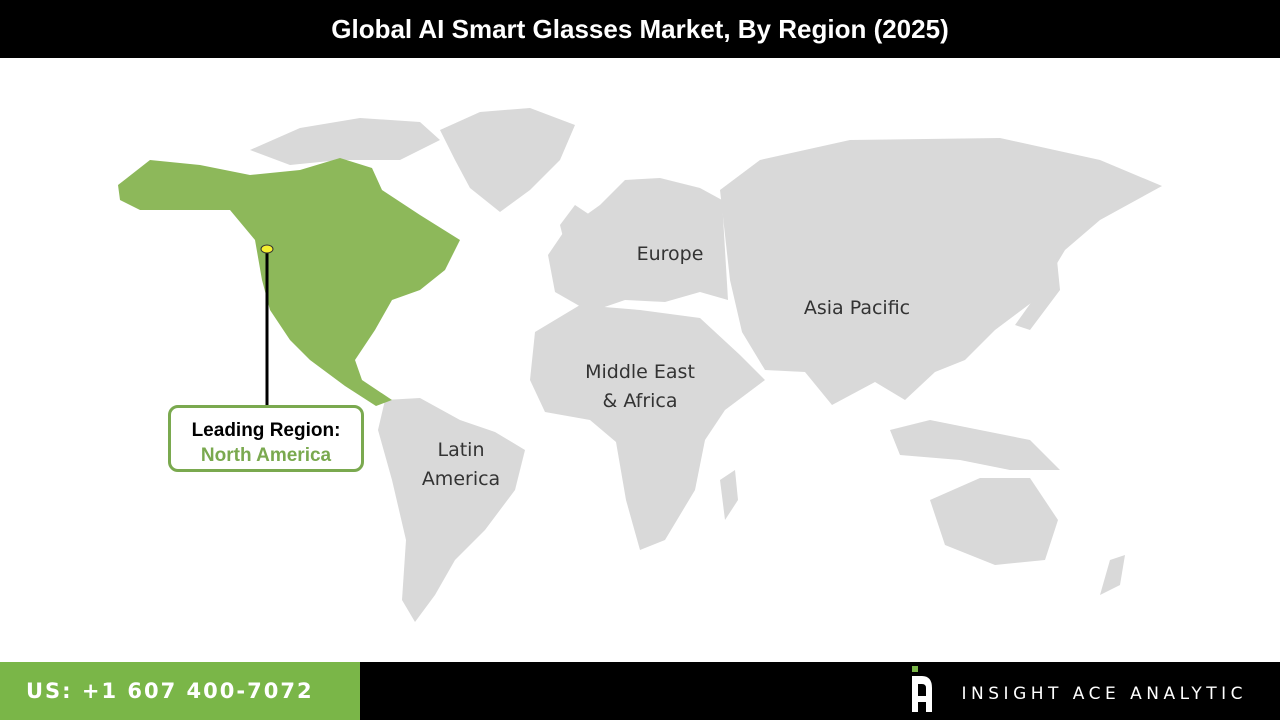  What do you see at coordinates (922, 689) in the screenshot?
I see `brand-logo-icon` at bounding box center [922, 689].